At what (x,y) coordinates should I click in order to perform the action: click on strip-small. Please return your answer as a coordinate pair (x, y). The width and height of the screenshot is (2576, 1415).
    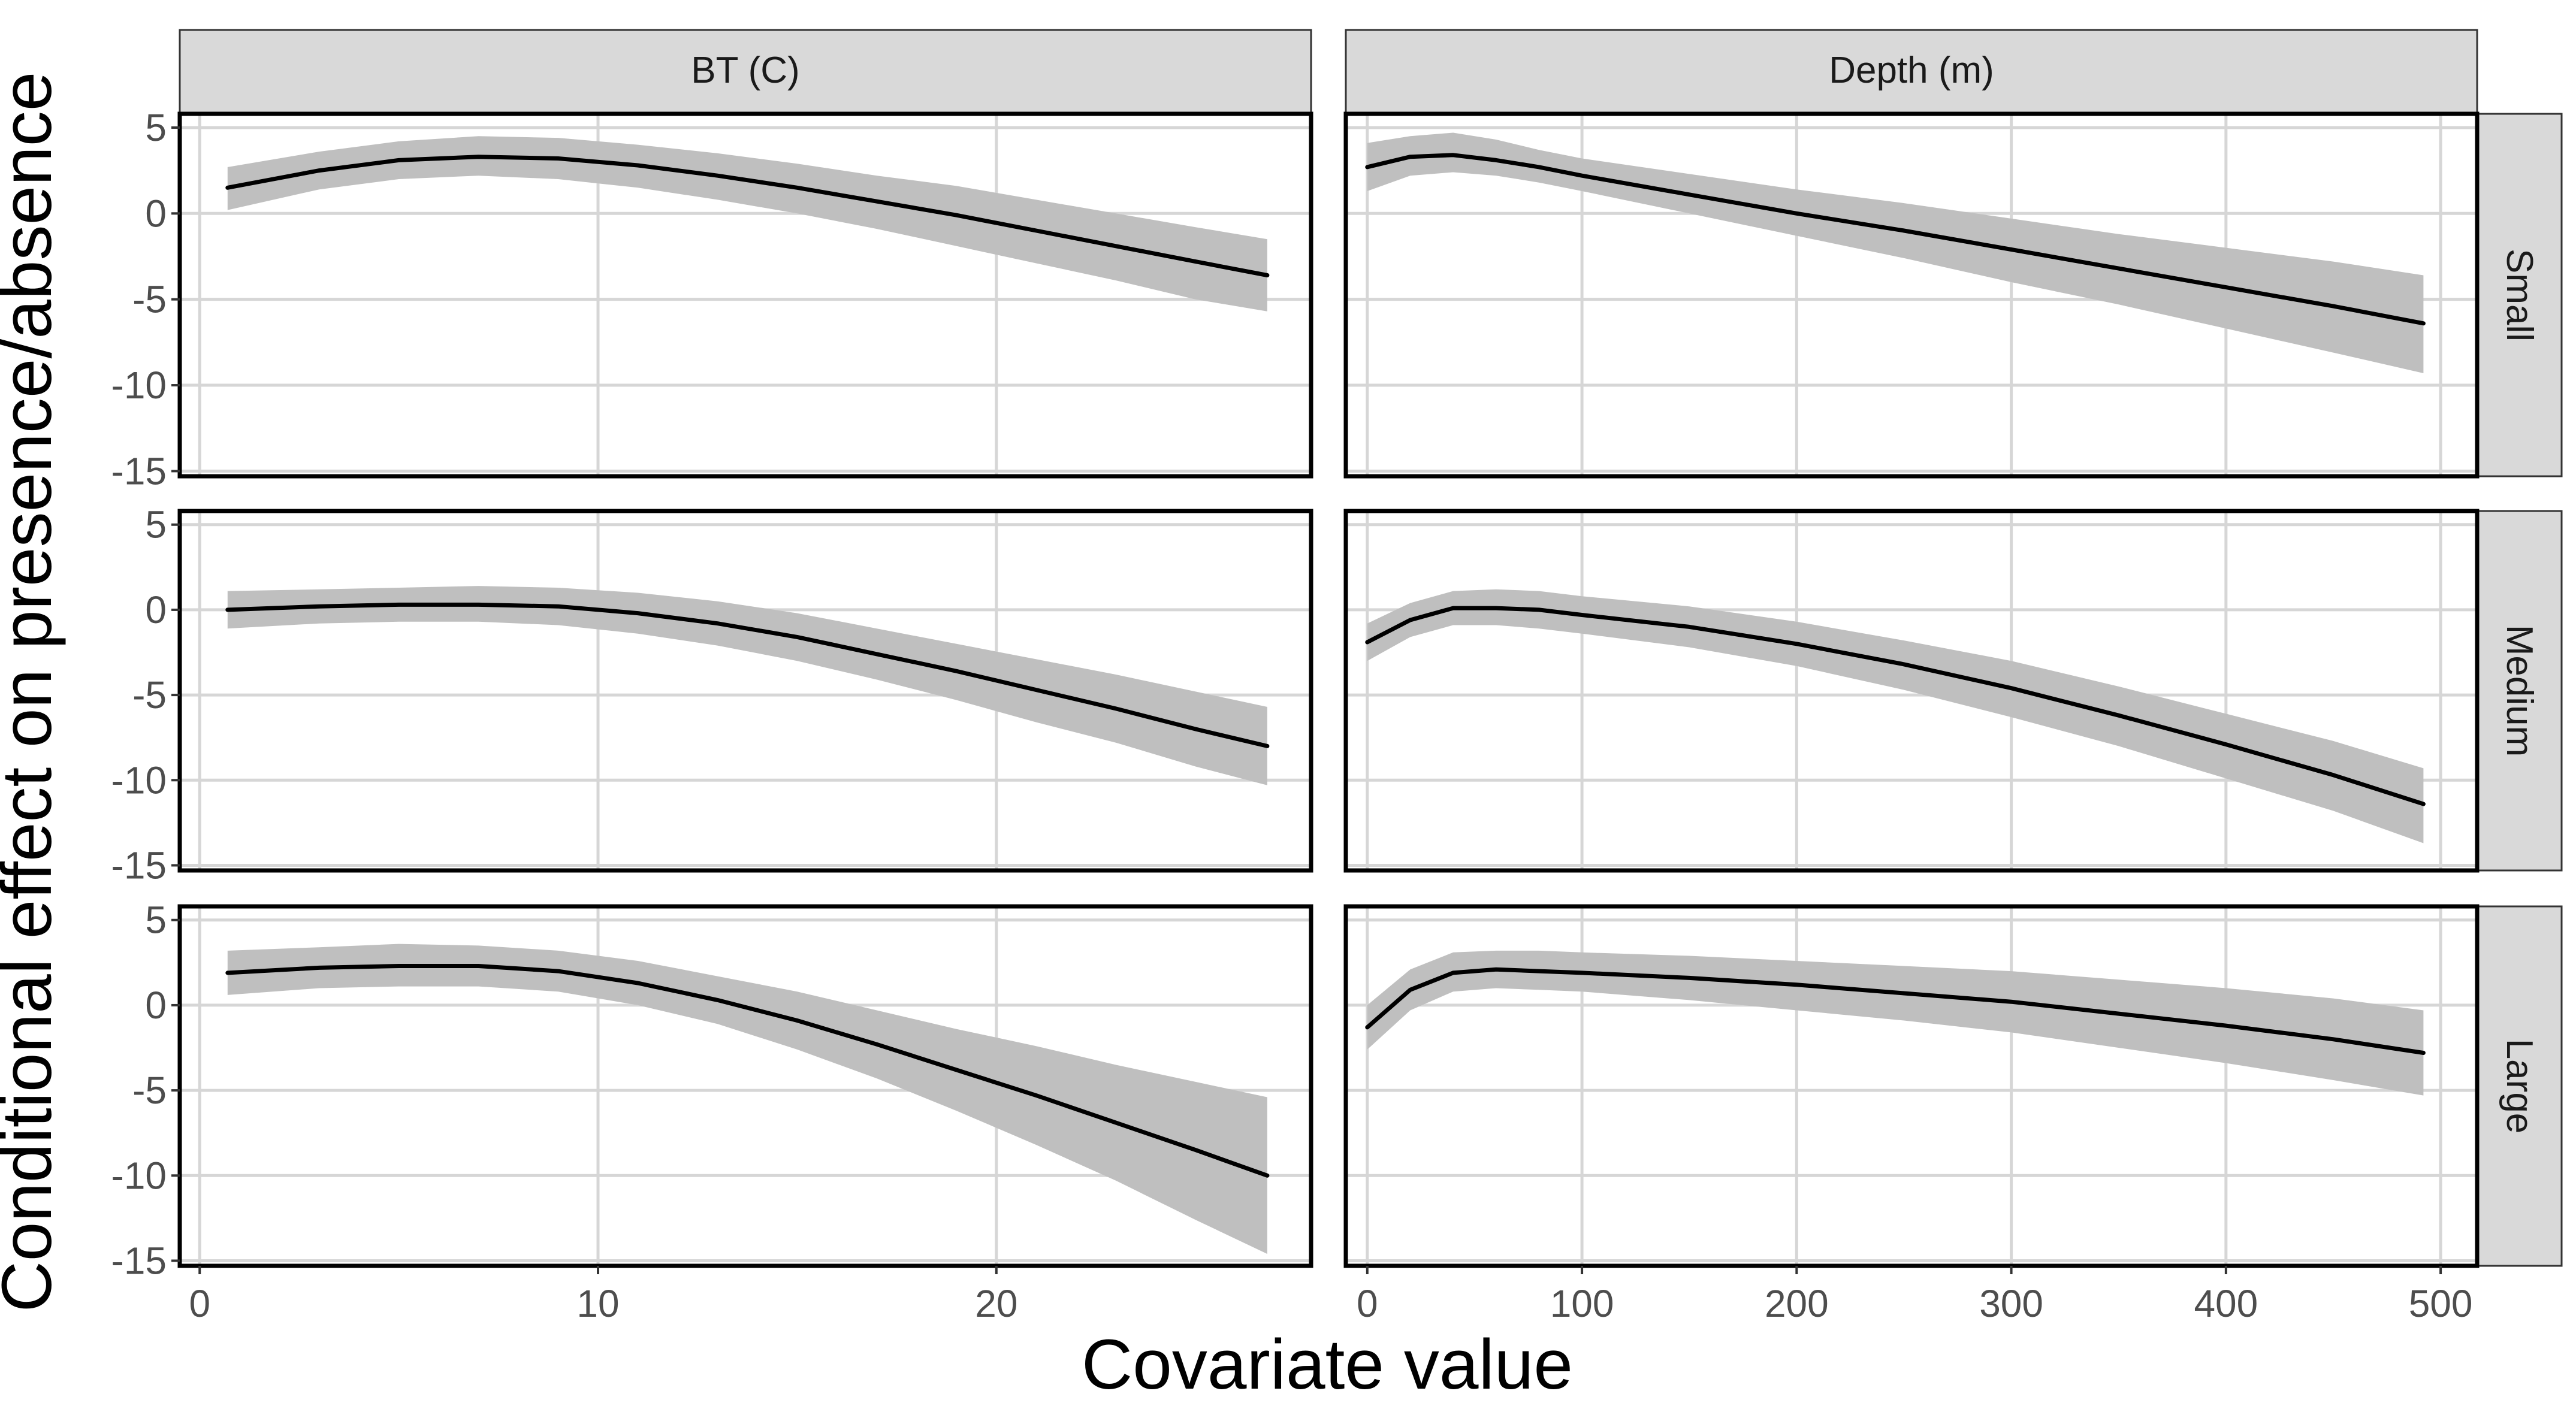
    Looking at the image, I should click on (2520, 295).